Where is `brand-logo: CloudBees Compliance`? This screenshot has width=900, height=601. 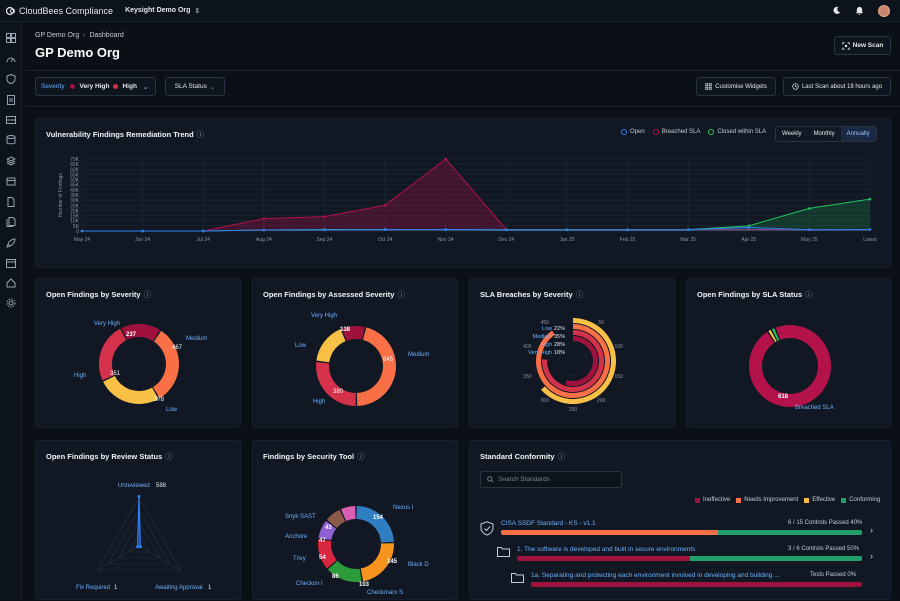
brand-logo: CloudBees Compliance is located at coordinates (59, 11).